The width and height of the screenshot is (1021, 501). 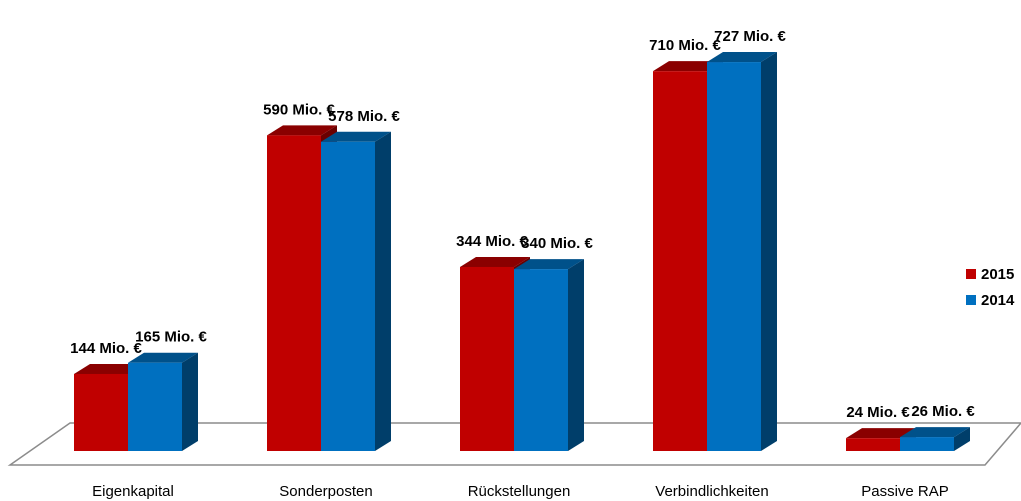 I want to click on legend-item-series-1: 2015, so click(x=990, y=274).